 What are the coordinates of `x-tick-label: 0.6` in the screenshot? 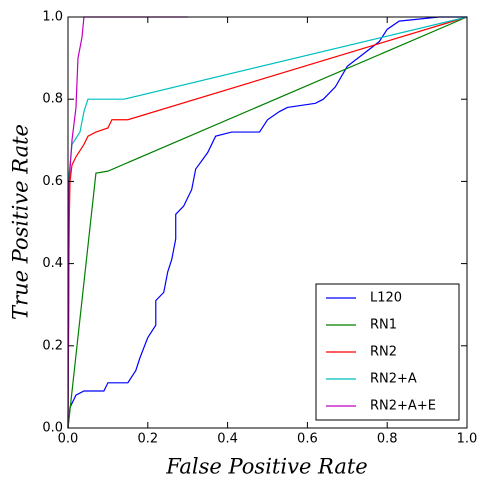 It's located at (307, 439).